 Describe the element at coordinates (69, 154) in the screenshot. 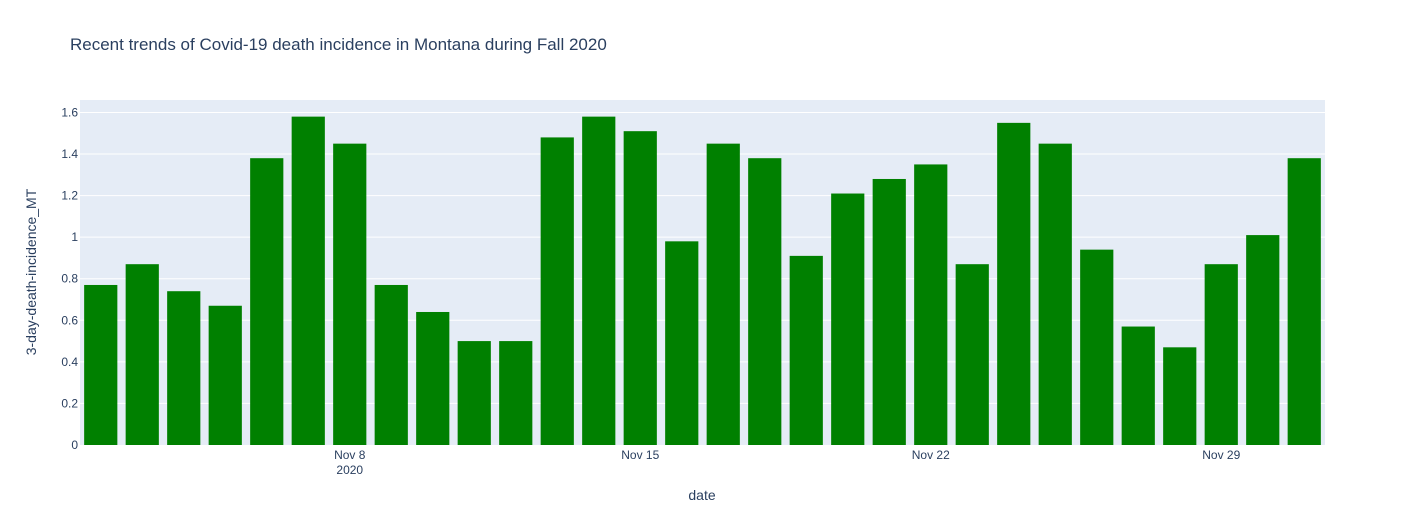

I see `y-tick-label: 1.4` at that location.